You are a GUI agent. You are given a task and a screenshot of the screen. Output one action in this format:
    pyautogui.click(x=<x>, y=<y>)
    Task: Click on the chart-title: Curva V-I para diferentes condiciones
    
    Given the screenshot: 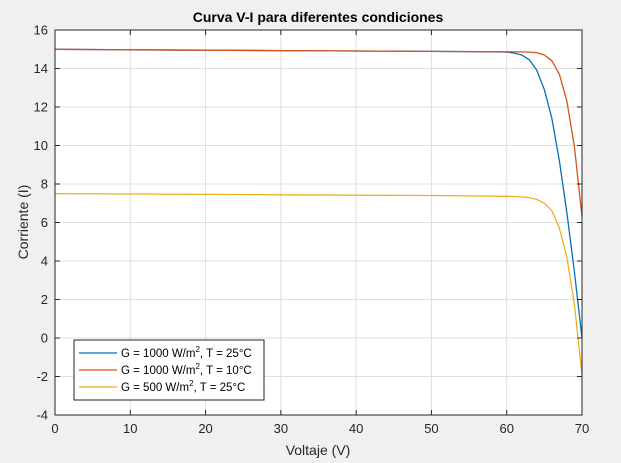 What is the action you would take?
    pyautogui.click(x=318, y=17)
    